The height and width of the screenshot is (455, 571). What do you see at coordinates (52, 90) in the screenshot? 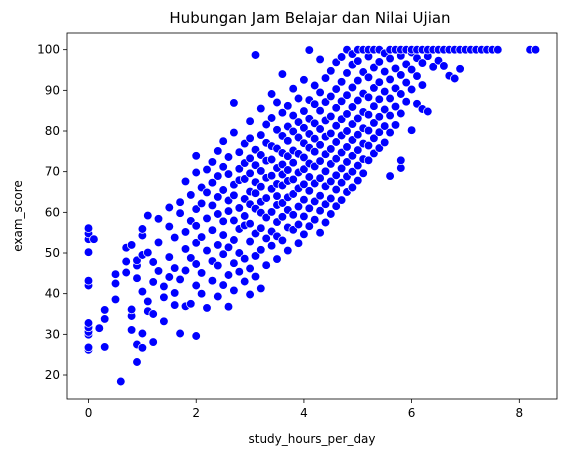
I see `y-tick-label: 90` at bounding box center [52, 90].